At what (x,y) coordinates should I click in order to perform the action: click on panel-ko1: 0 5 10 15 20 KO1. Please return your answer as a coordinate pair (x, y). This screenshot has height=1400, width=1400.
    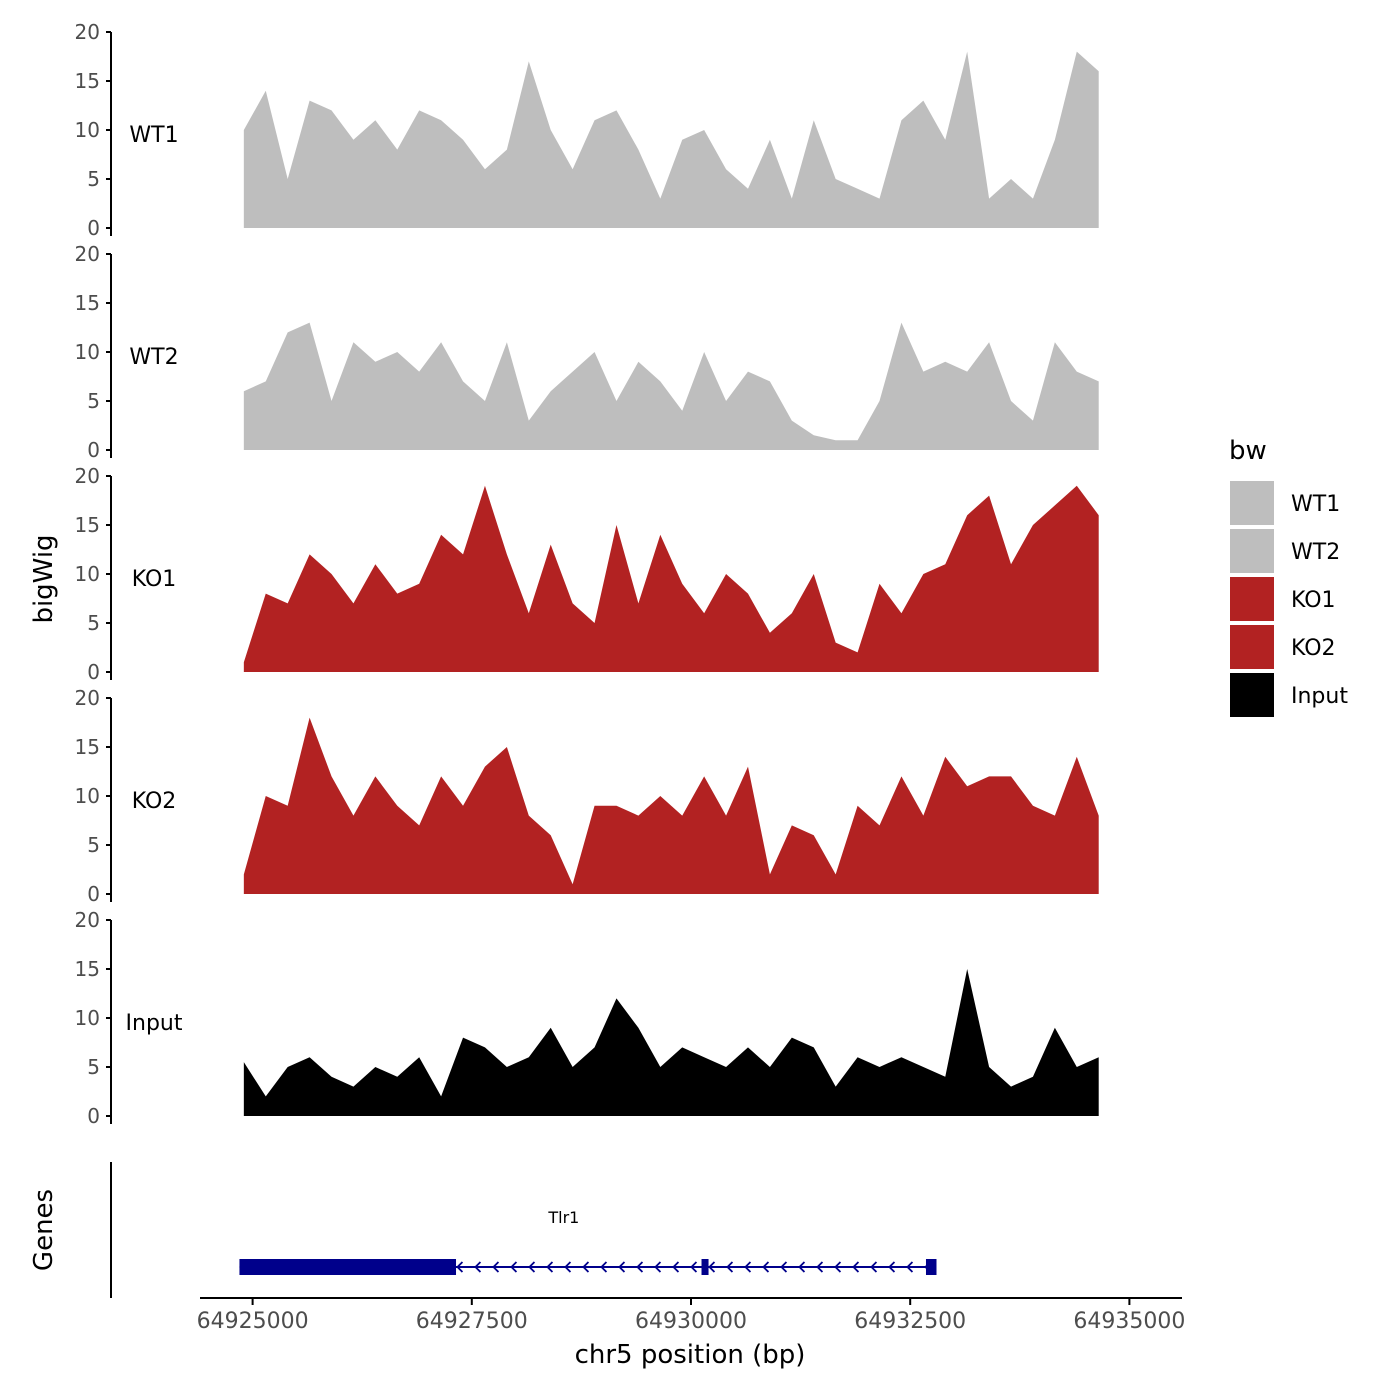
    Looking at the image, I should click on (587, 574).